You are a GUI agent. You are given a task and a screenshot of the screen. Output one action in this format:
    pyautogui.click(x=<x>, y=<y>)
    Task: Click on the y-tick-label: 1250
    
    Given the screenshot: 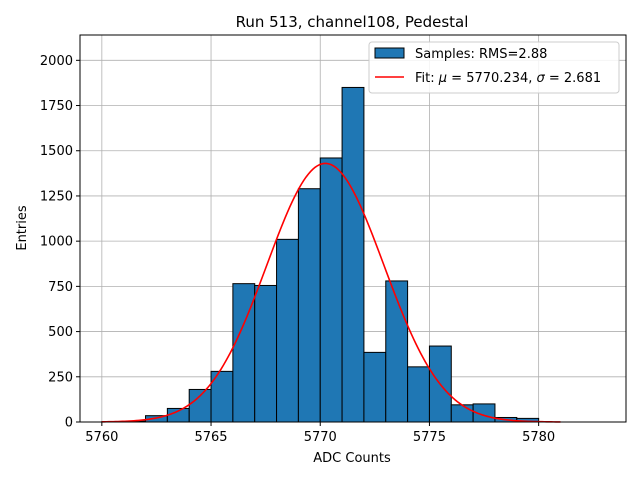 What is the action you would take?
    pyautogui.click(x=56, y=196)
    